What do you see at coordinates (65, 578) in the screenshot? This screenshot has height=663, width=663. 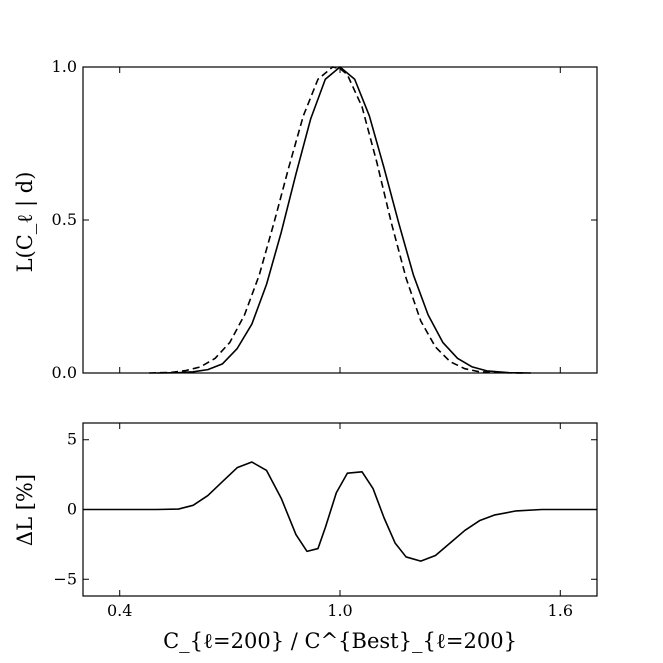 I see `y-tick-label: −5` at bounding box center [65, 578].